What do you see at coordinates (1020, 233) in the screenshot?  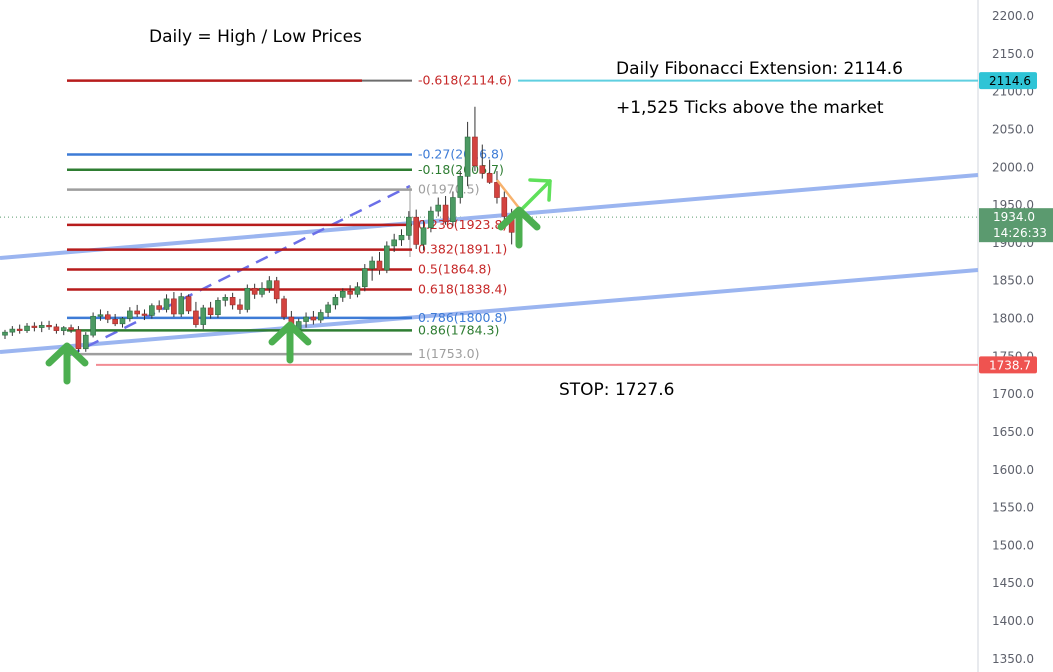 I see `badge-current-time: 14:26:33` at bounding box center [1020, 233].